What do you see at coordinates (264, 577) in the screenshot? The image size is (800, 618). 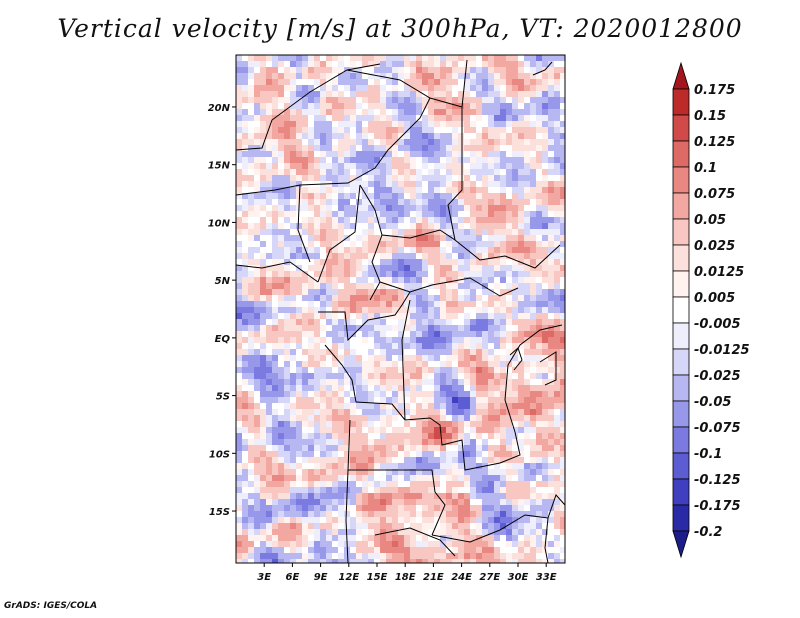 I see `x-tick-label: 3E` at bounding box center [264, 577].